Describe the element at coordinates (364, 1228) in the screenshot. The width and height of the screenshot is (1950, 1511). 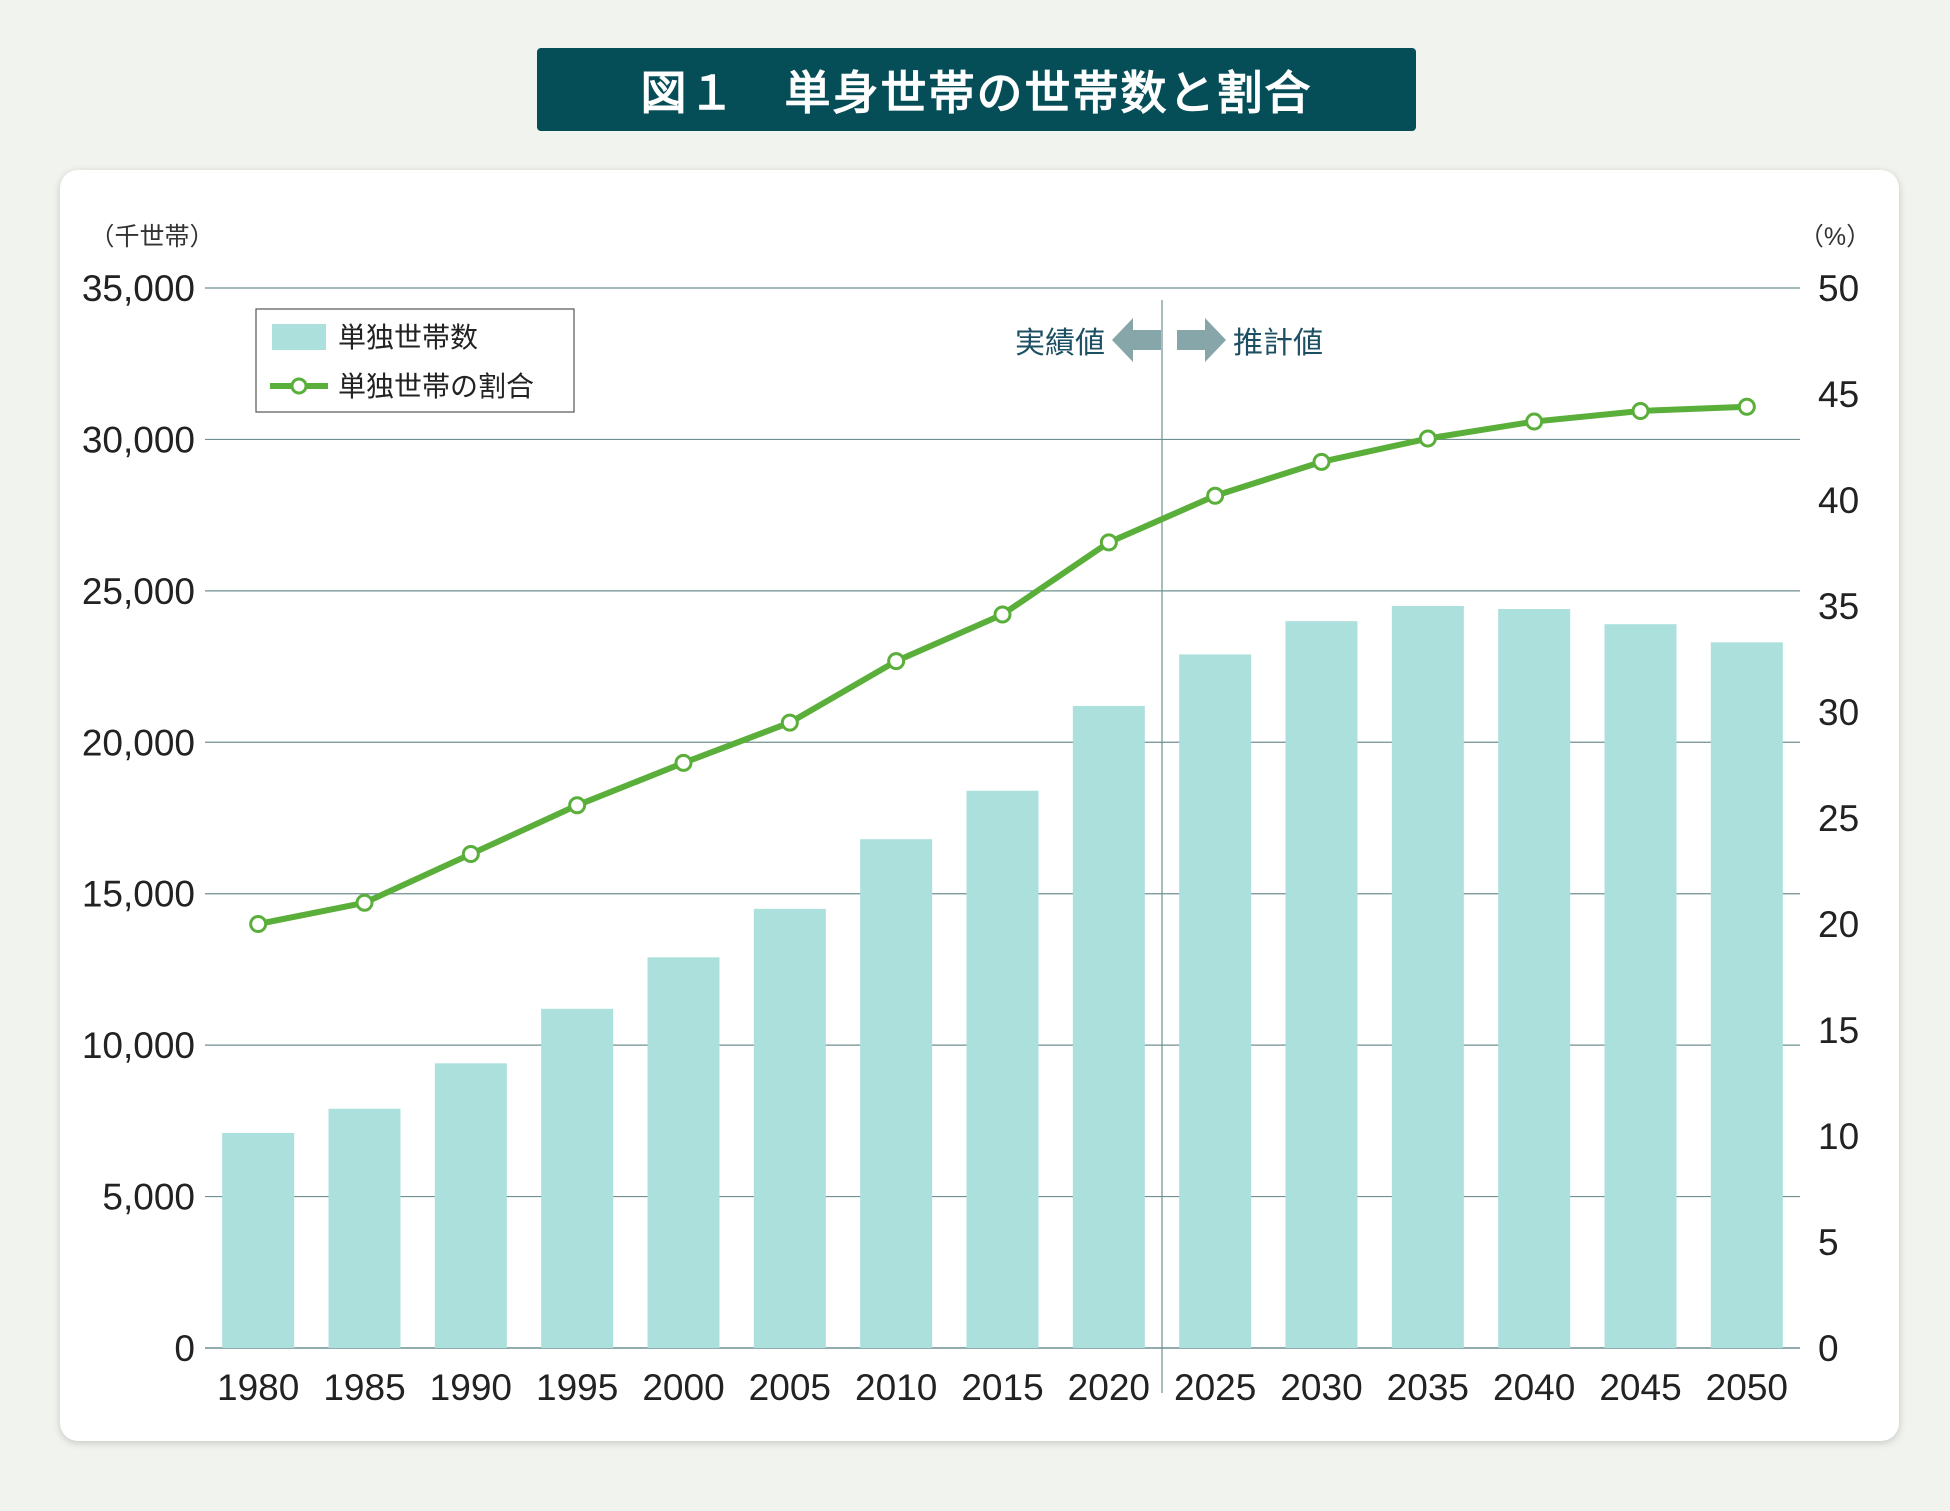
I see `bar-1985` at that location.